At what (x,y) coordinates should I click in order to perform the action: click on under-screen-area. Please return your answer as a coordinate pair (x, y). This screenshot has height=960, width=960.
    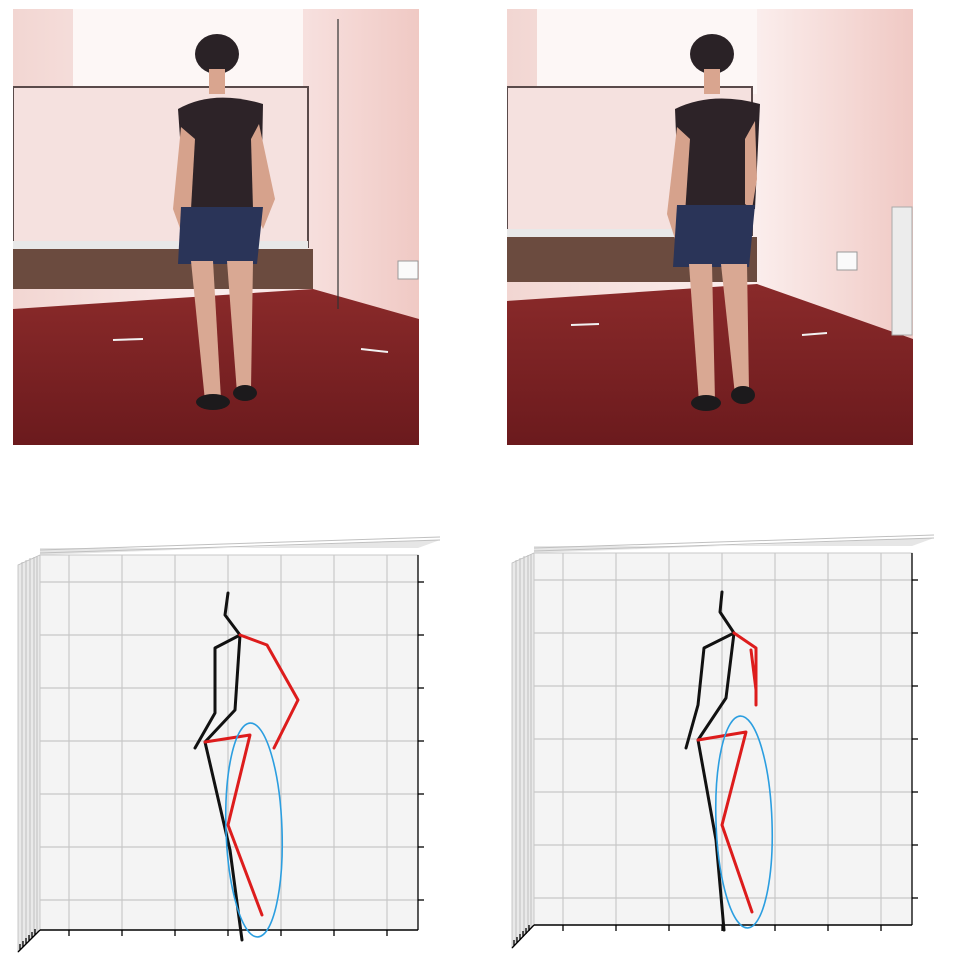
    Looking at the image, I should click on (163, 269).